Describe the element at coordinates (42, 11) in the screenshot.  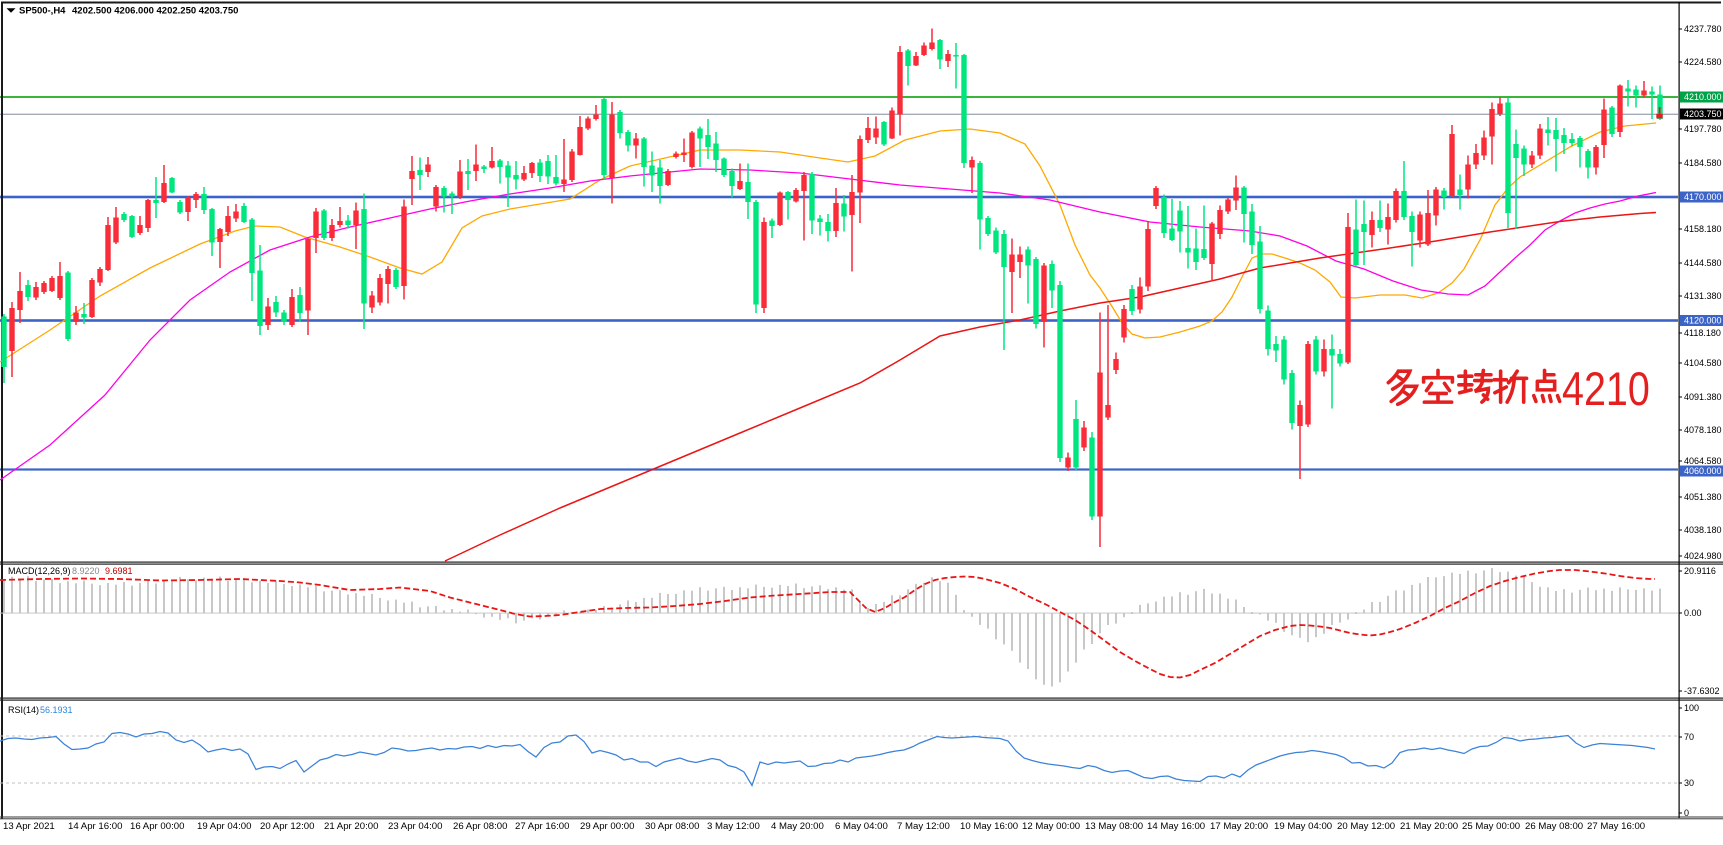
I see `svg-text: SP500-,H4` at that location.